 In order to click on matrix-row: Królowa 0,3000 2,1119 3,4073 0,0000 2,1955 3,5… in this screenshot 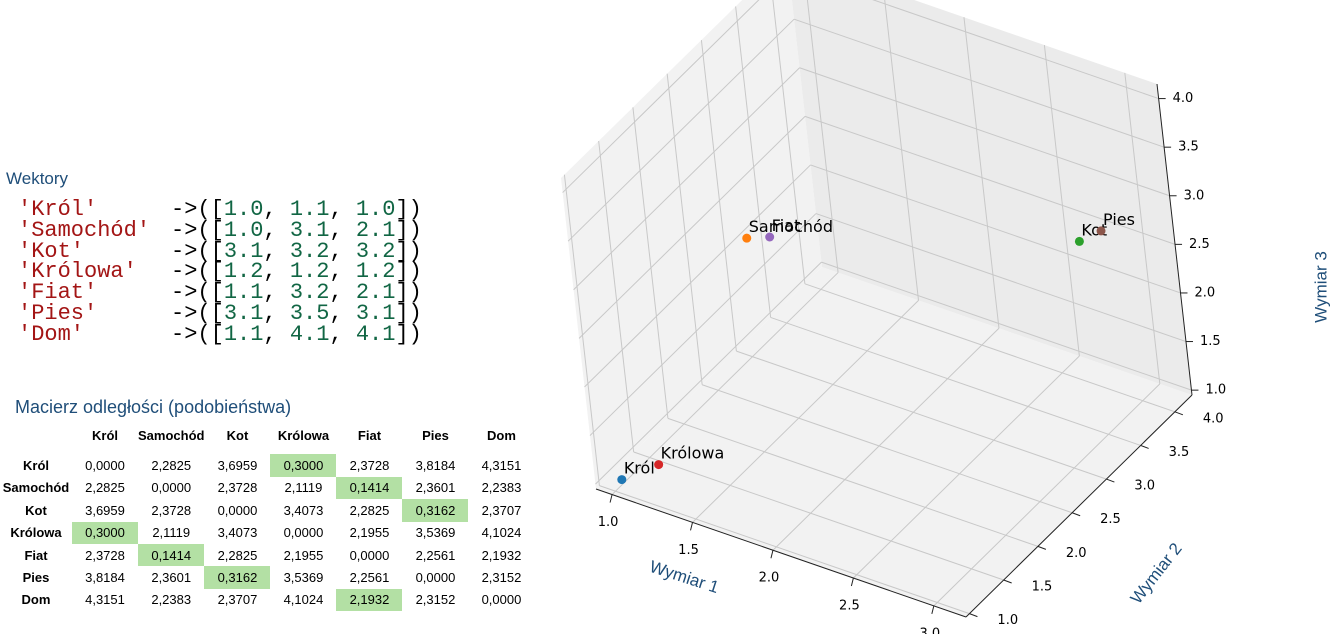, I will do `click(267, 532)`.